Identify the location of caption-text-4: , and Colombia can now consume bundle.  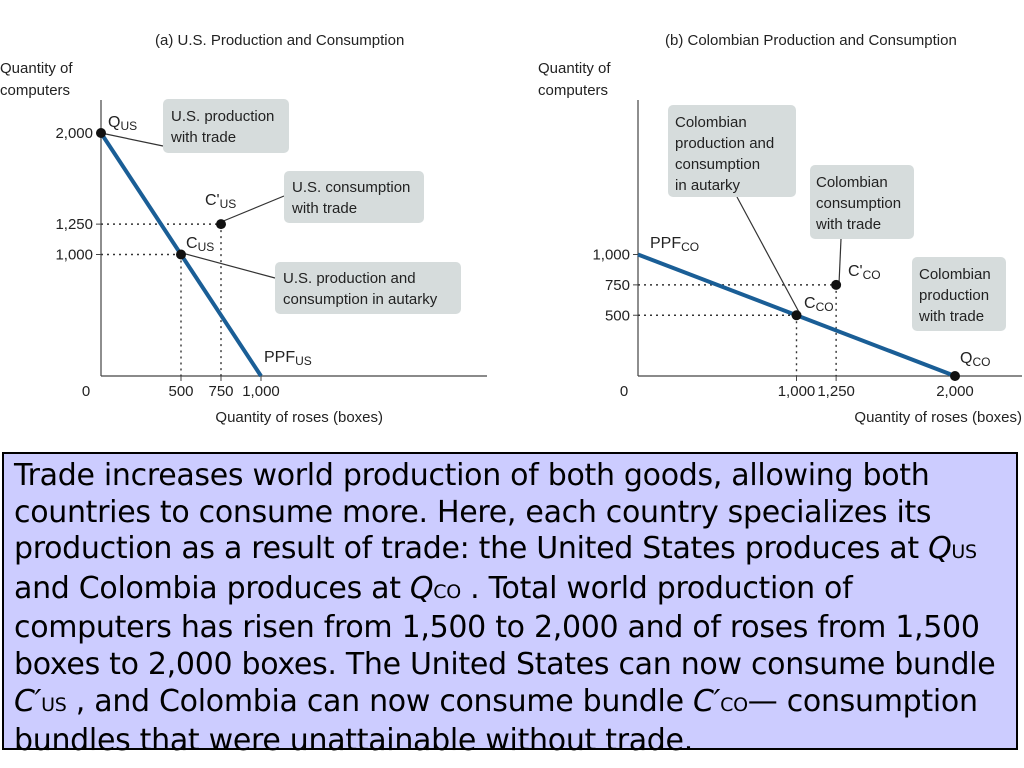
(379, 701).